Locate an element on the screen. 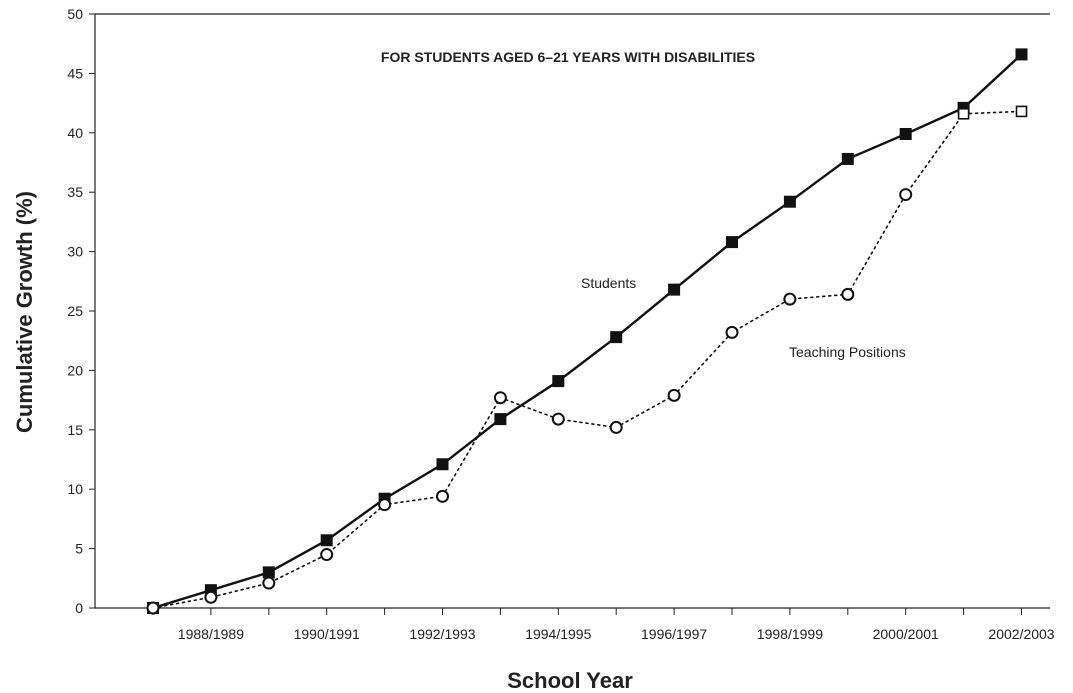 Image resolution: width=1073 pixels, height=693 pixels. y-tick-label: 15 is located at coordinates (75, 430).